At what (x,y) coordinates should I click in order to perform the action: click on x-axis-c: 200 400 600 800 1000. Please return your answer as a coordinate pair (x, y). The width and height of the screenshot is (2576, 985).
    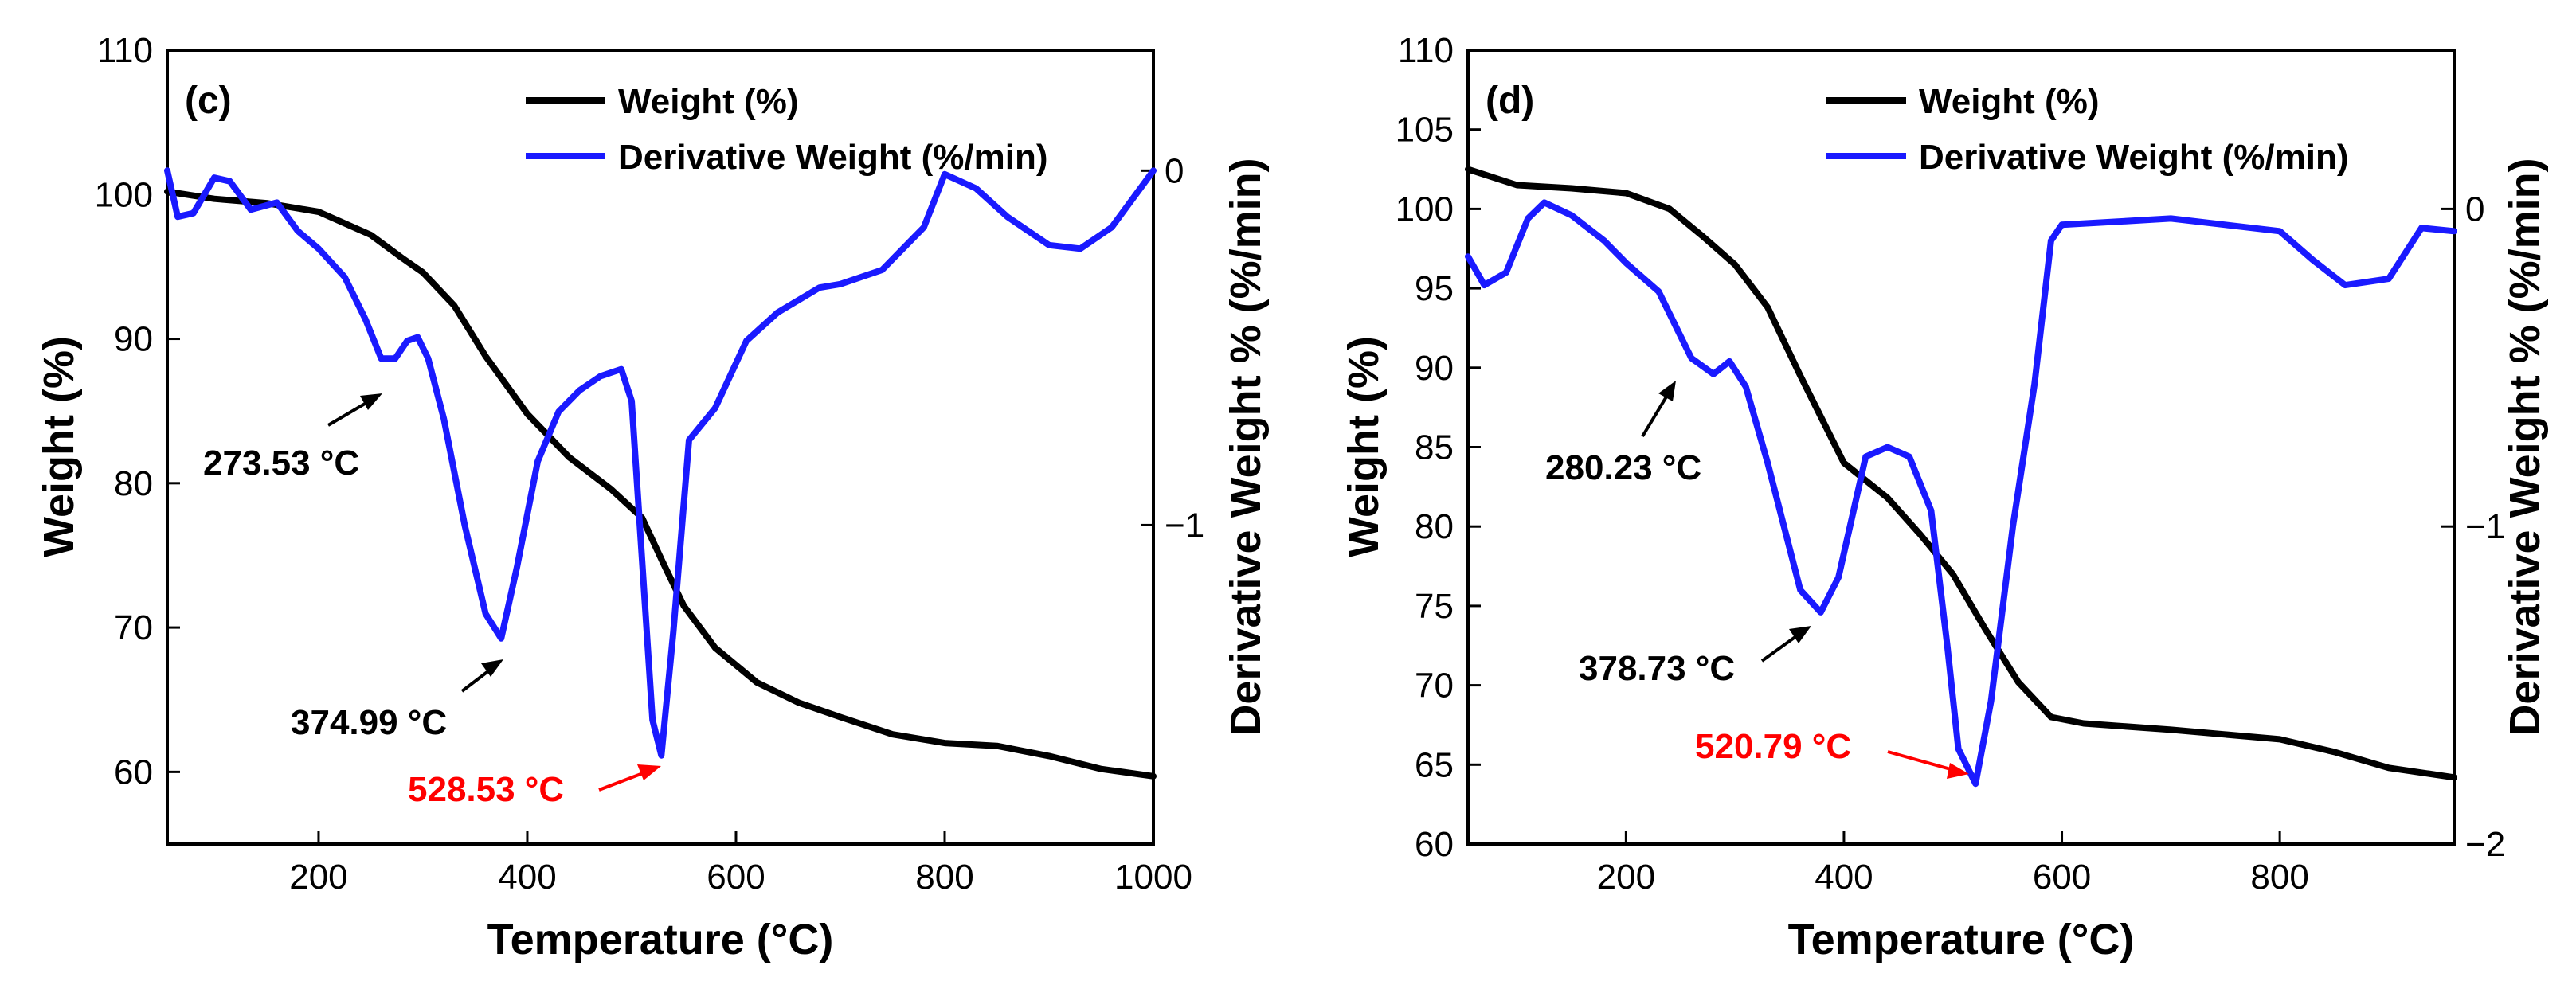
    Looking at the image, I should click on (740, 864).